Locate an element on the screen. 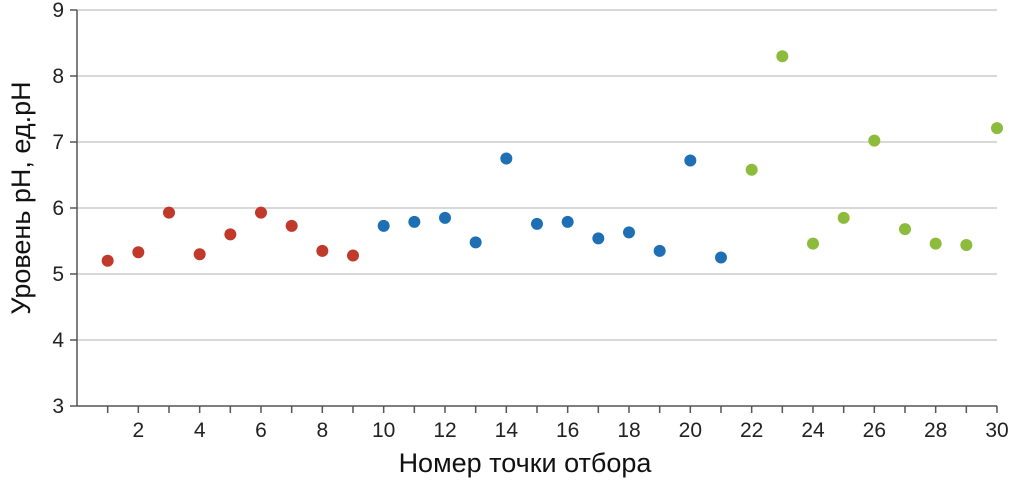 This screenshot has height=498, width=1010. y-tick-label: 3 is located at coordinates (58, 406).